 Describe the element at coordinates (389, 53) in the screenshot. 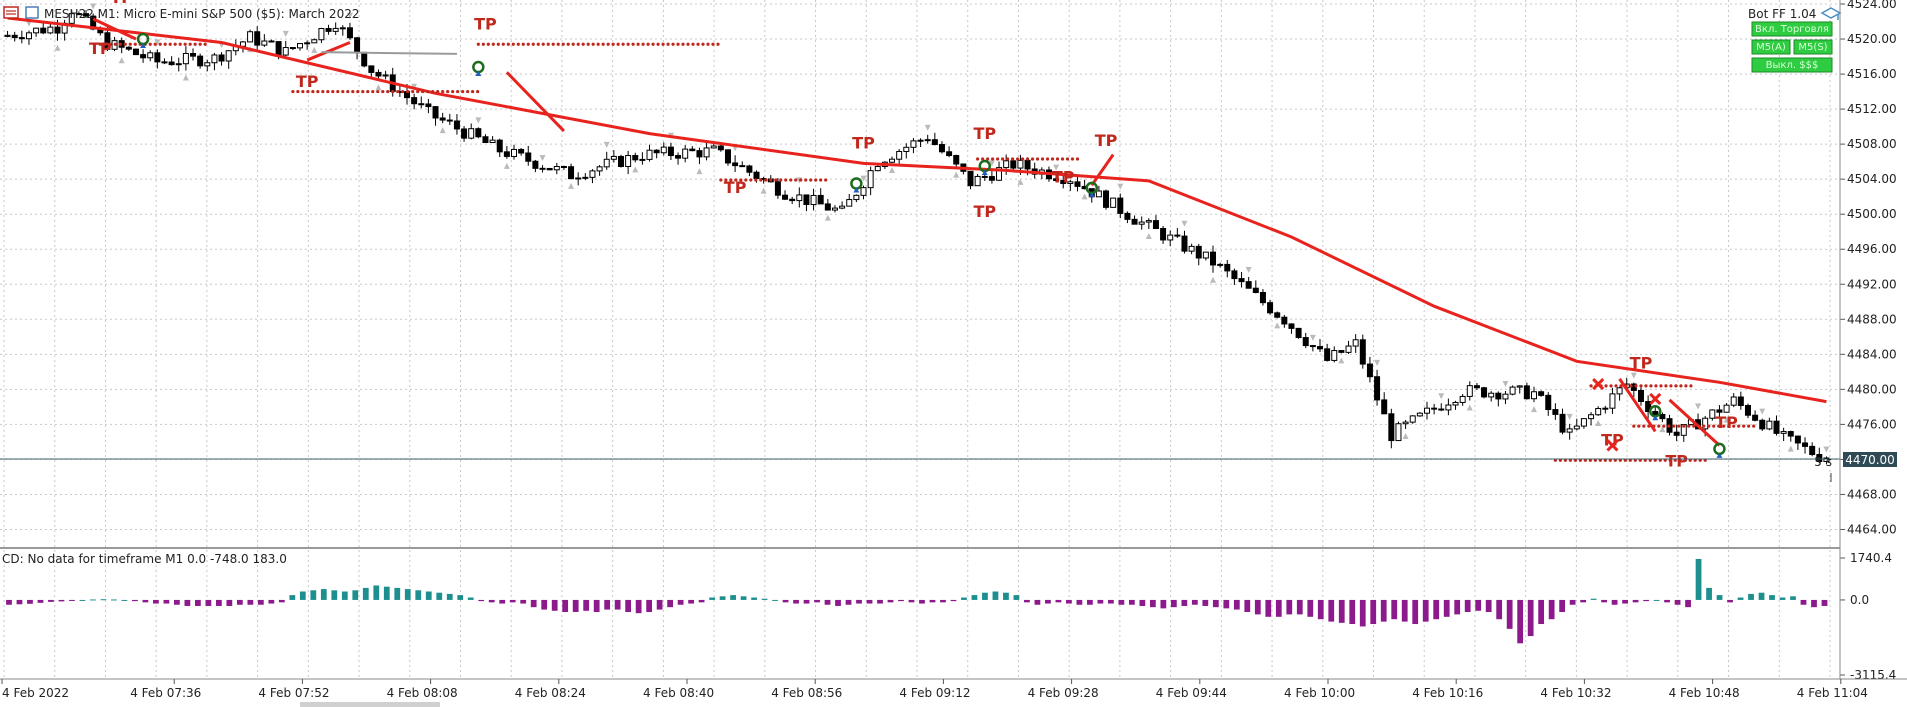

I see `grey-trade-line` at that location.